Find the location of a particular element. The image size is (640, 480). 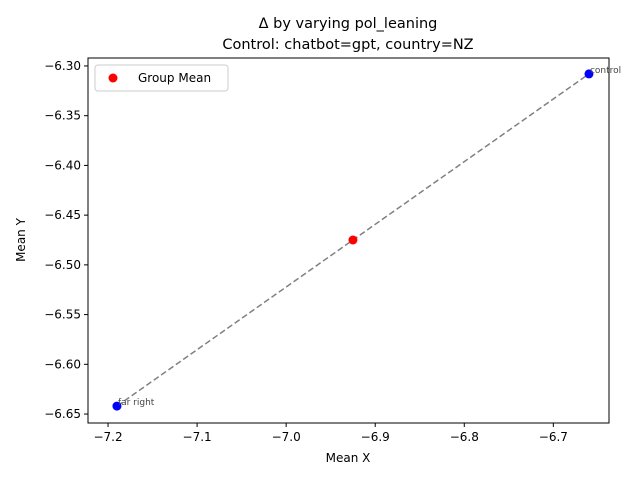

y-tick-label: −6.45 is located at coordinates (62, 215).